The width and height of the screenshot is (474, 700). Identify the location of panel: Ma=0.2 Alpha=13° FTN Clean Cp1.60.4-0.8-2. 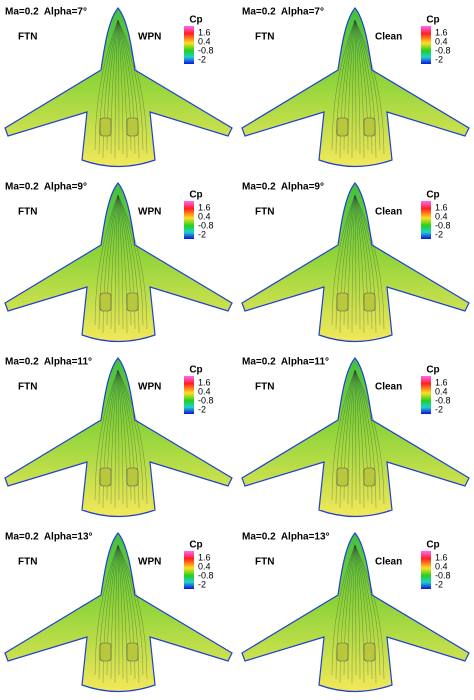
(355, 612).